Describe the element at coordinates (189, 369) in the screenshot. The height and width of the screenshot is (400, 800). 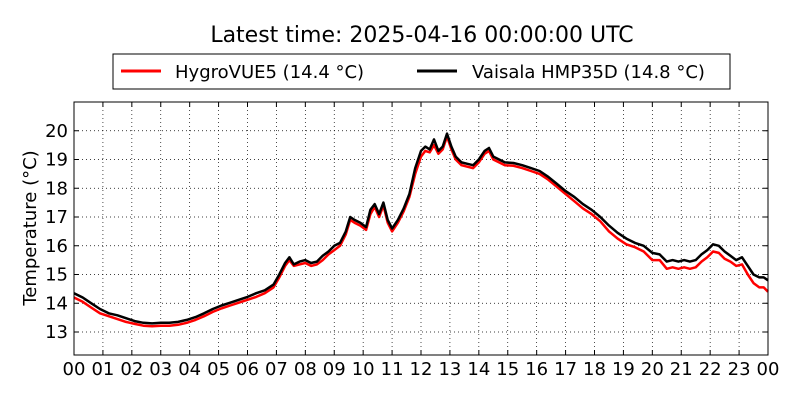
I see `x-tick-label: 04` at that location.